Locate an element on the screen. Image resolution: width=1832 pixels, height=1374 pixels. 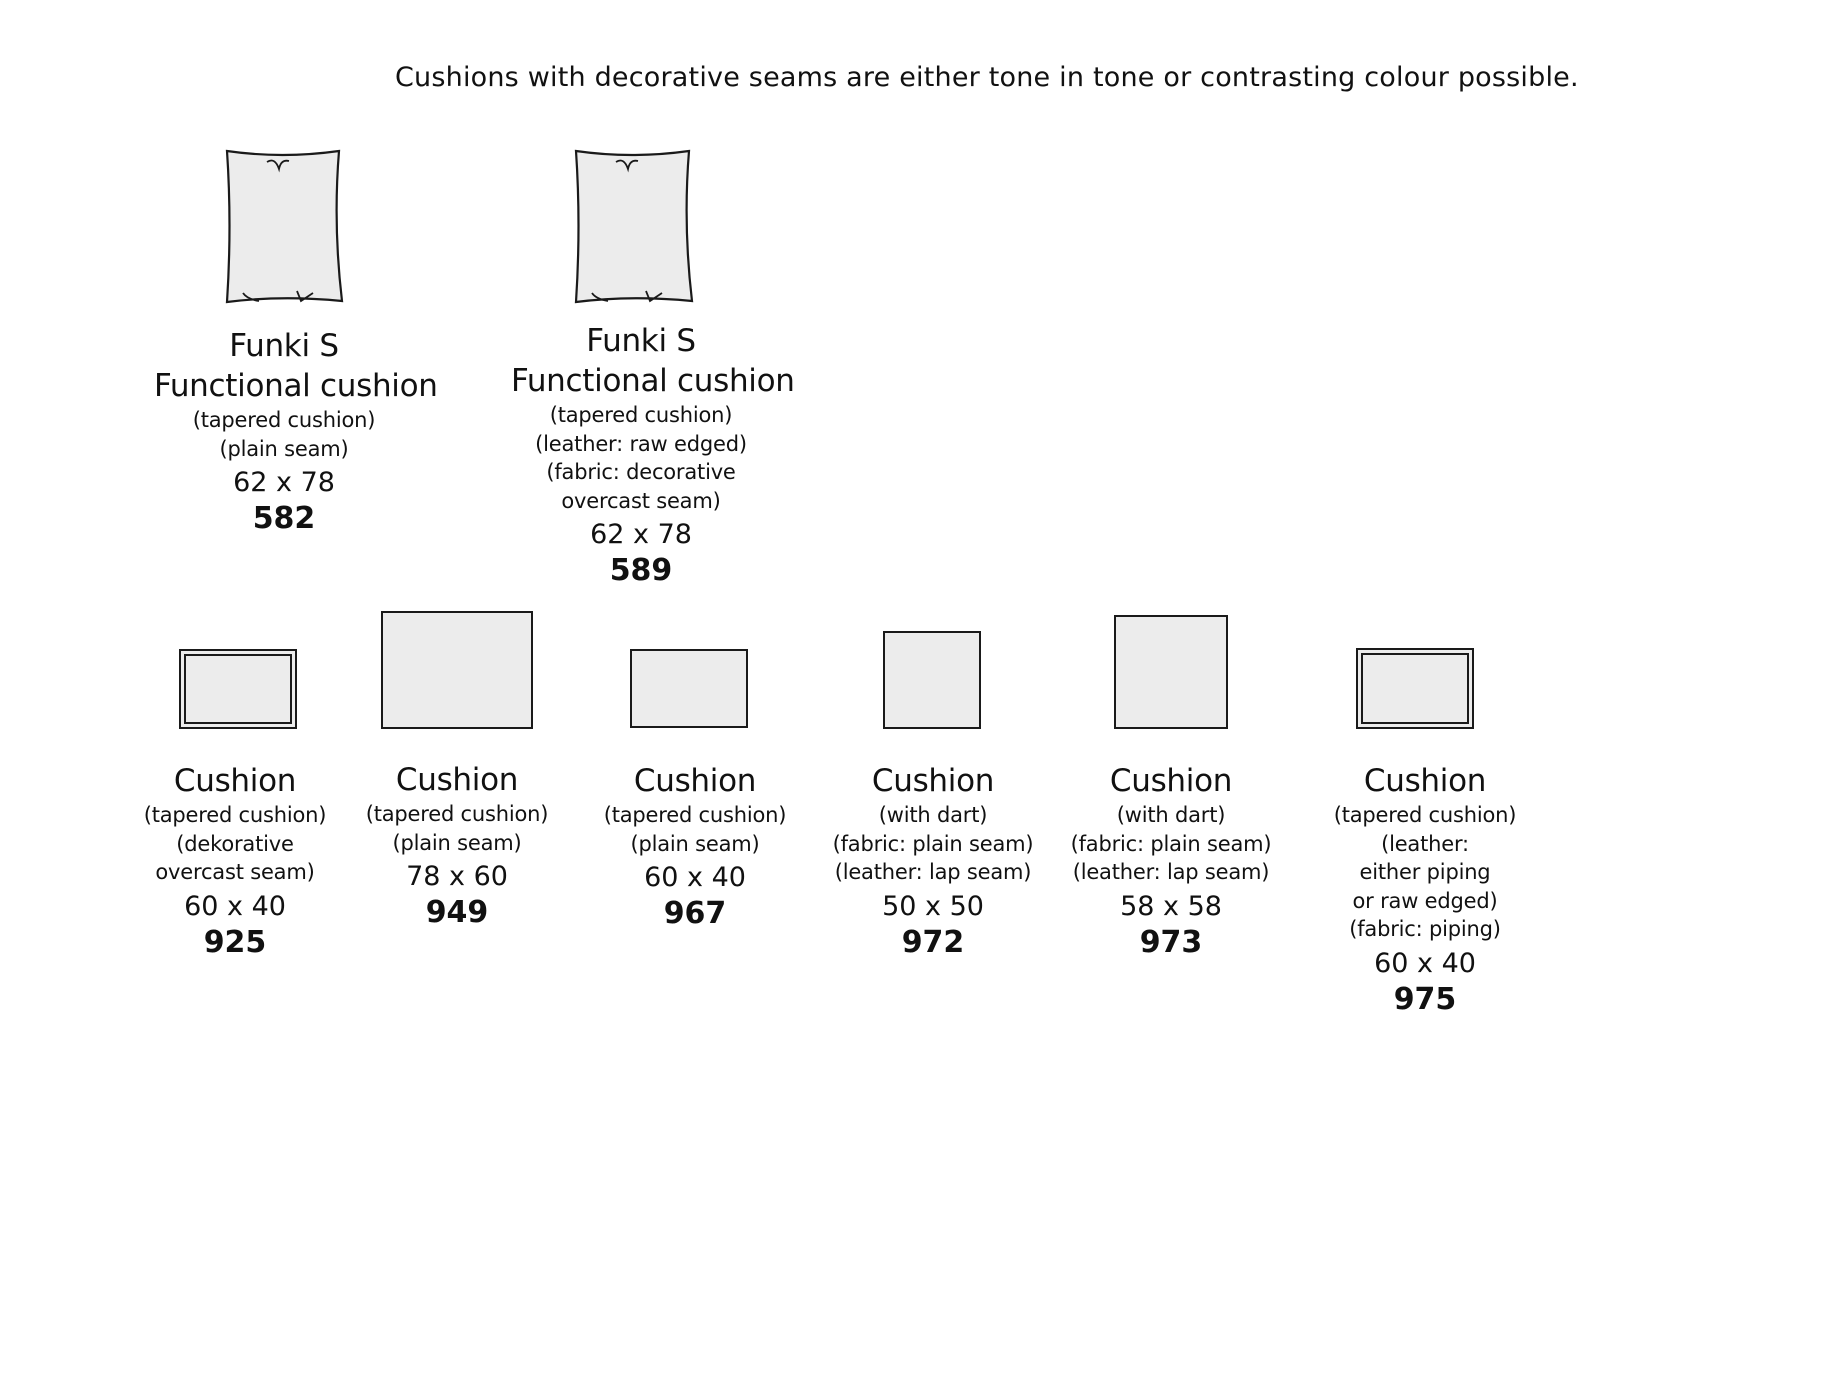
item-detail: (fabric: piping) is located at coordinates (1425, 929).